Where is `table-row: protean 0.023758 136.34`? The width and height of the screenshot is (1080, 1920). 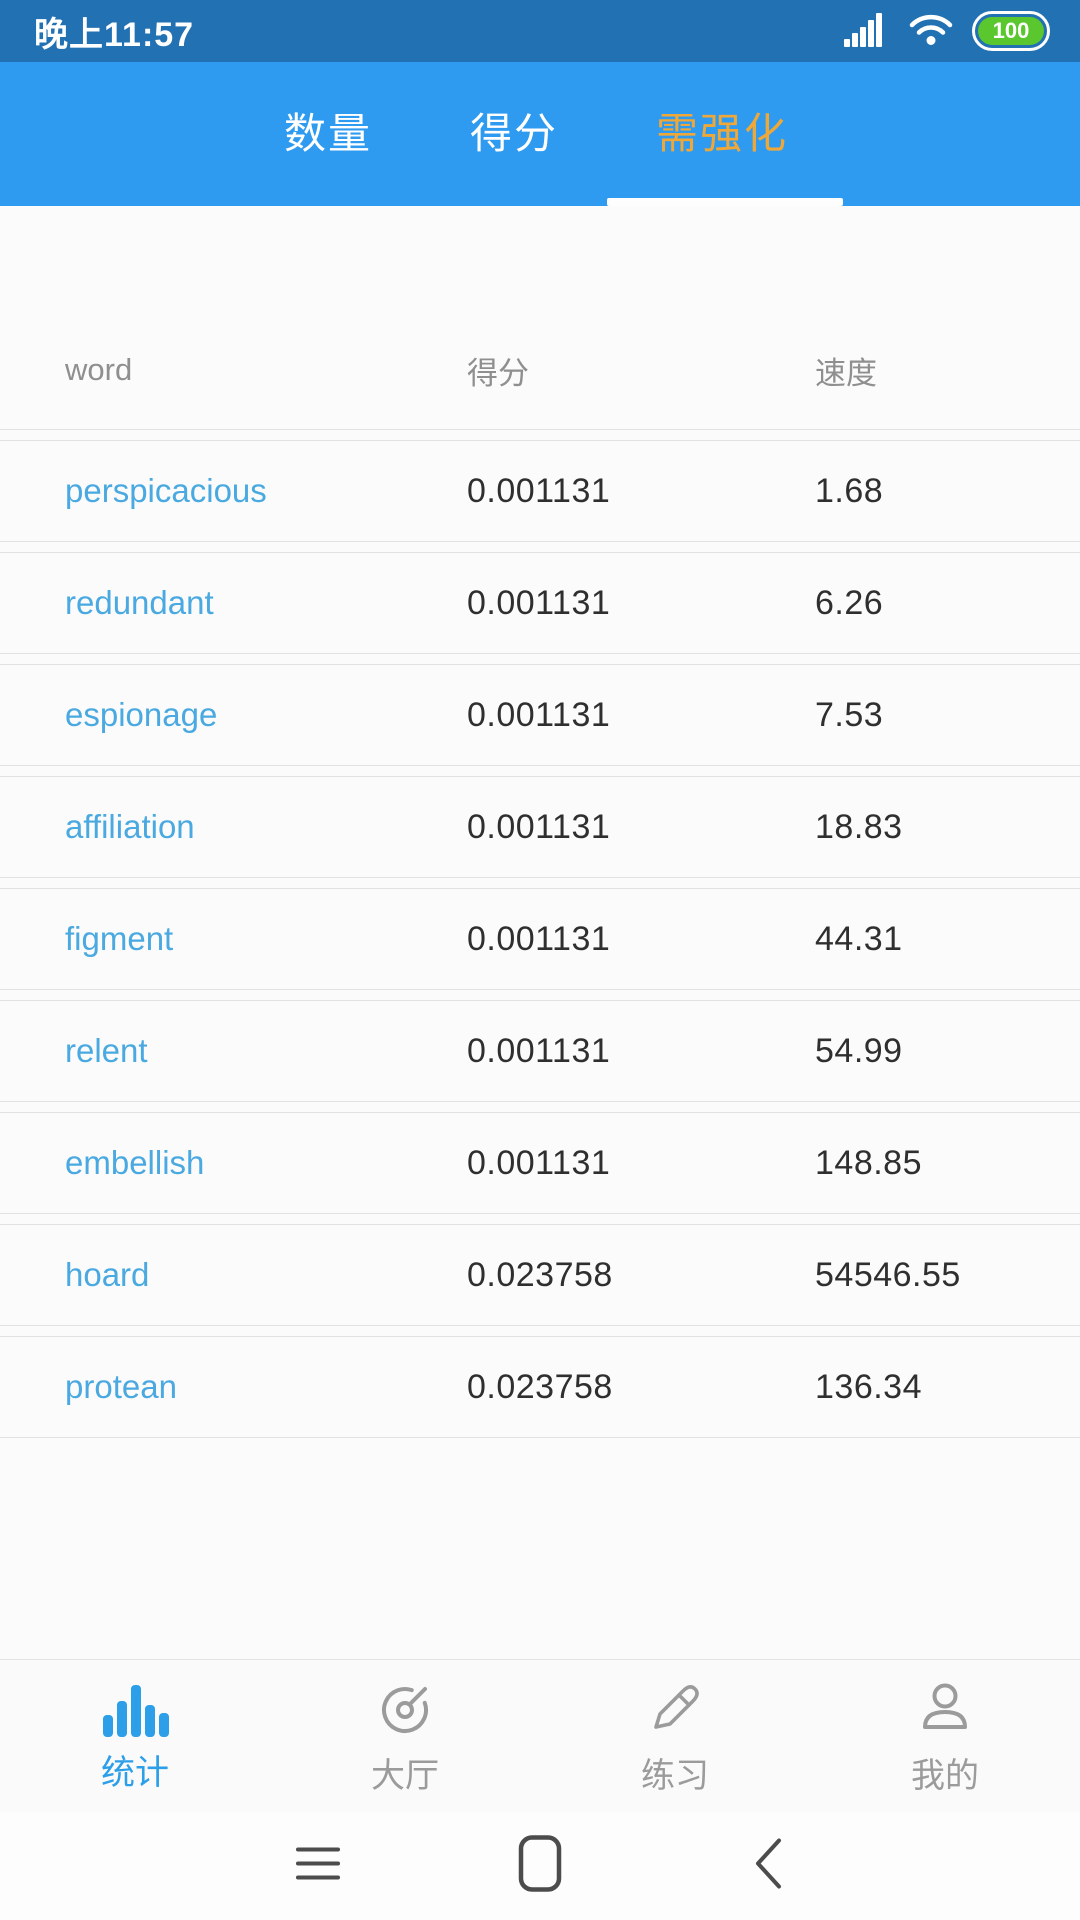
table-row: protean 0.023758 136.34 is located at coordinates (540, 1387).